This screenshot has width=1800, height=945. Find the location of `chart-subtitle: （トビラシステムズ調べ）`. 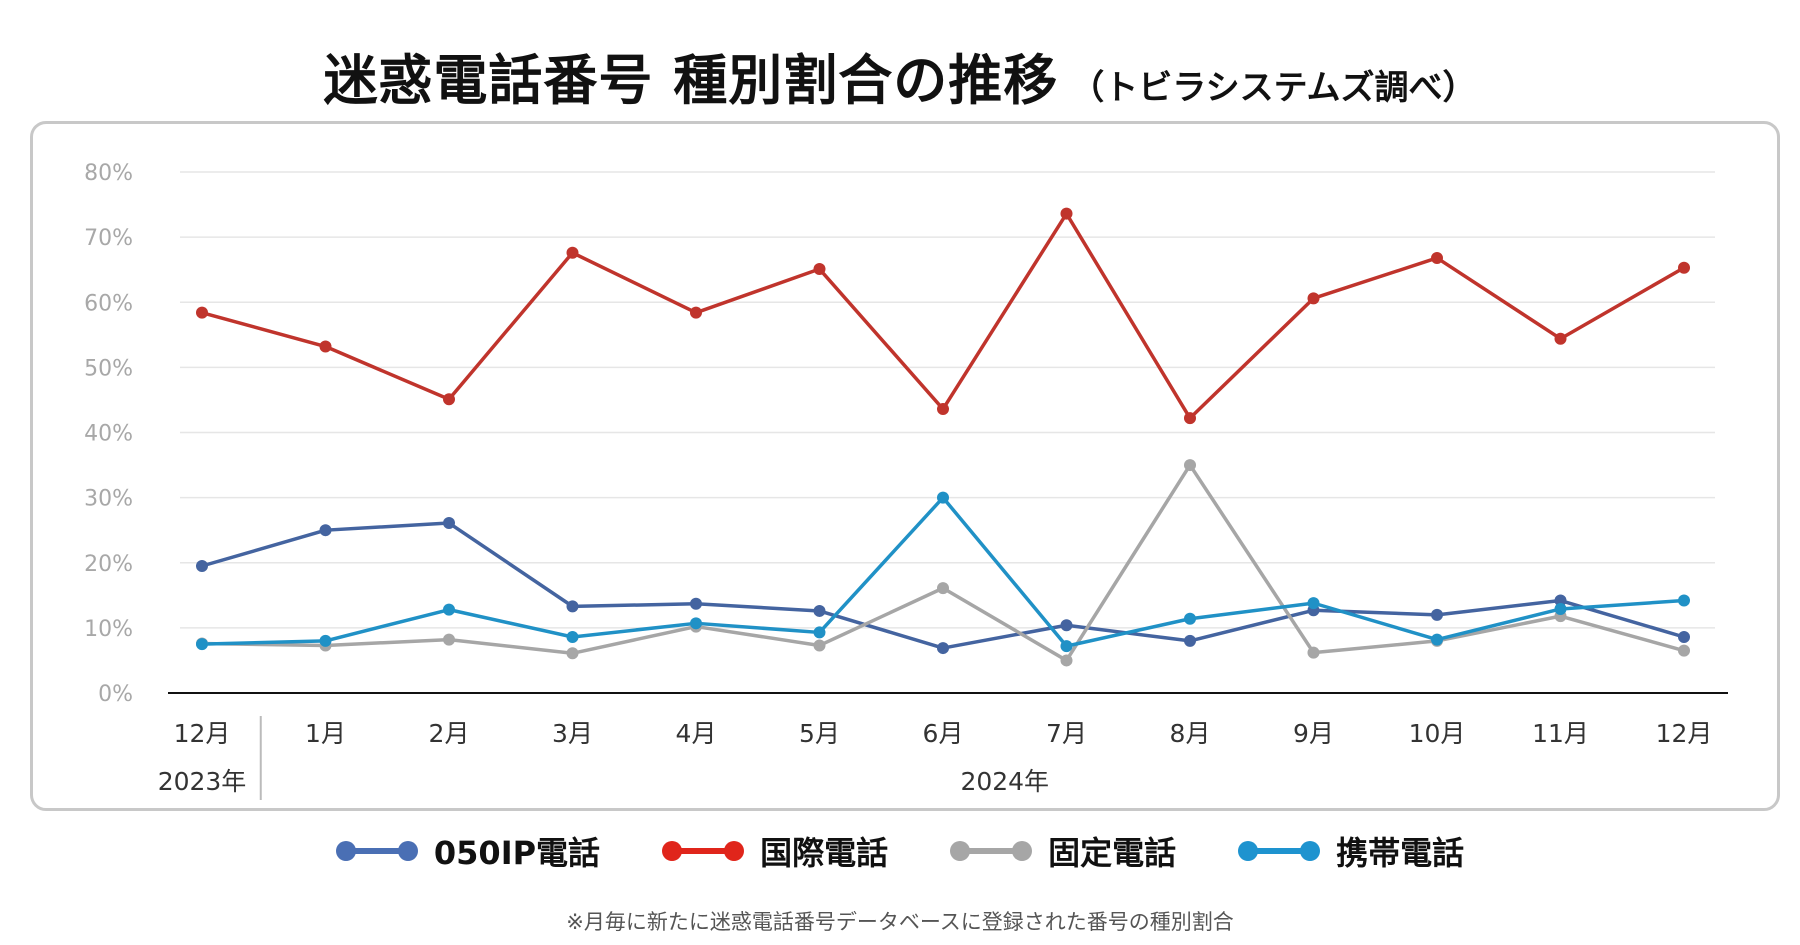

chart-subtitle: （トビラシステムズ調べ） is located at coordinates (1273, 88).